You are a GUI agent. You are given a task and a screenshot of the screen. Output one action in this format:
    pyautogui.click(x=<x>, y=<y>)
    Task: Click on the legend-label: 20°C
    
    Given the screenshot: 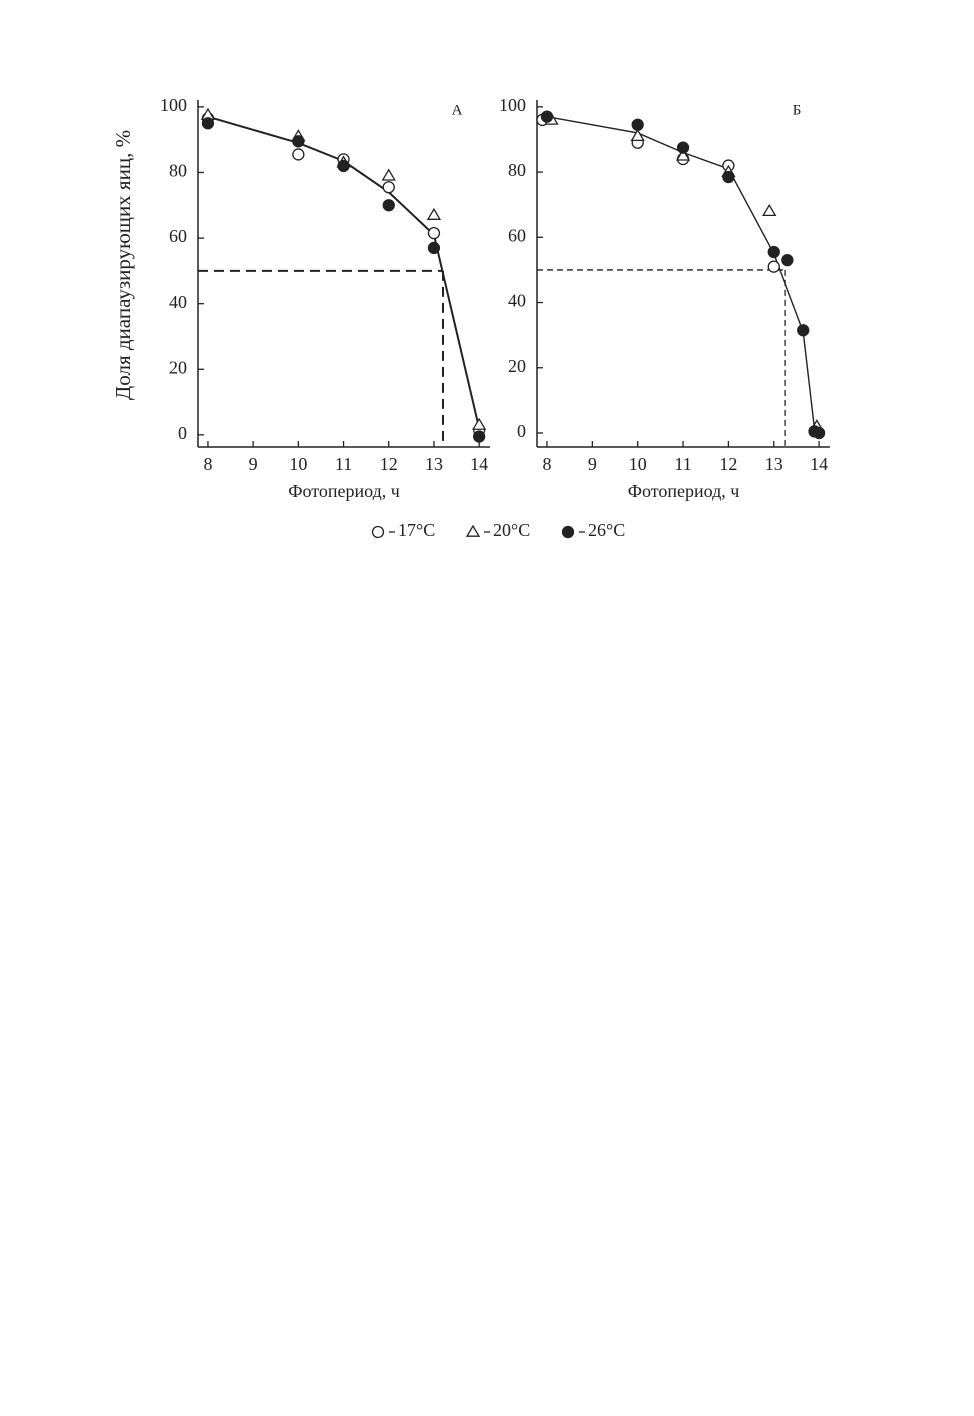 What is the action you would take?
    pyautogui.click(x=511, y=530)
    